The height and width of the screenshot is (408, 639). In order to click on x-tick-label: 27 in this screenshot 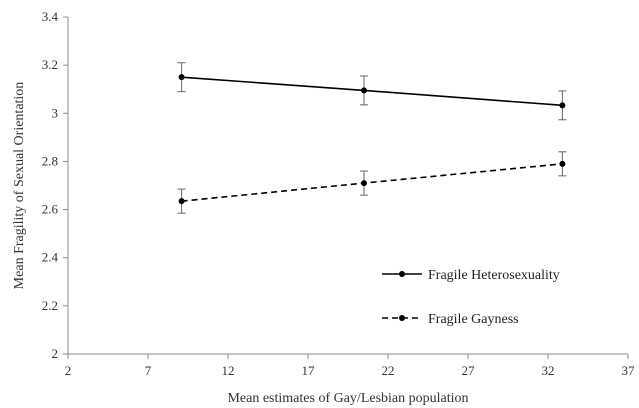, I will do `click(469, 370)`.